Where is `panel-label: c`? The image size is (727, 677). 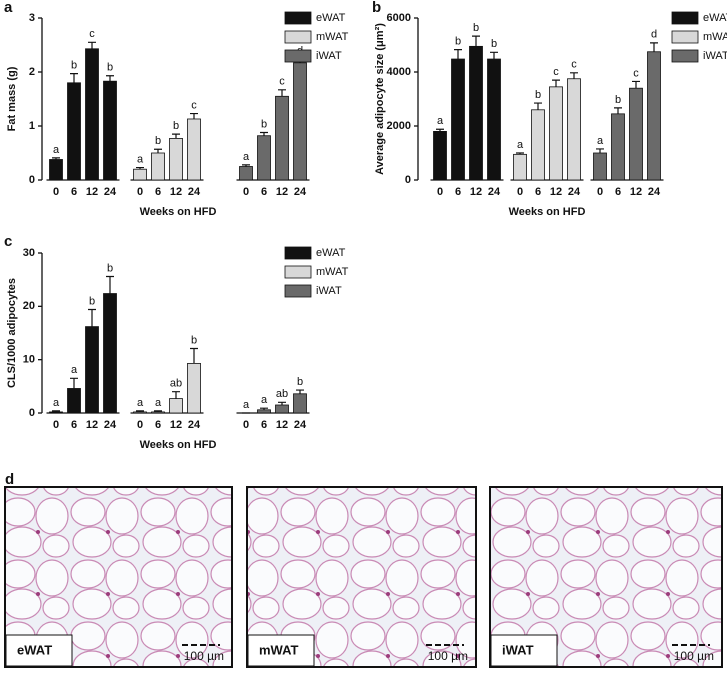 panel-label: c is located at coordinates (8, 241).